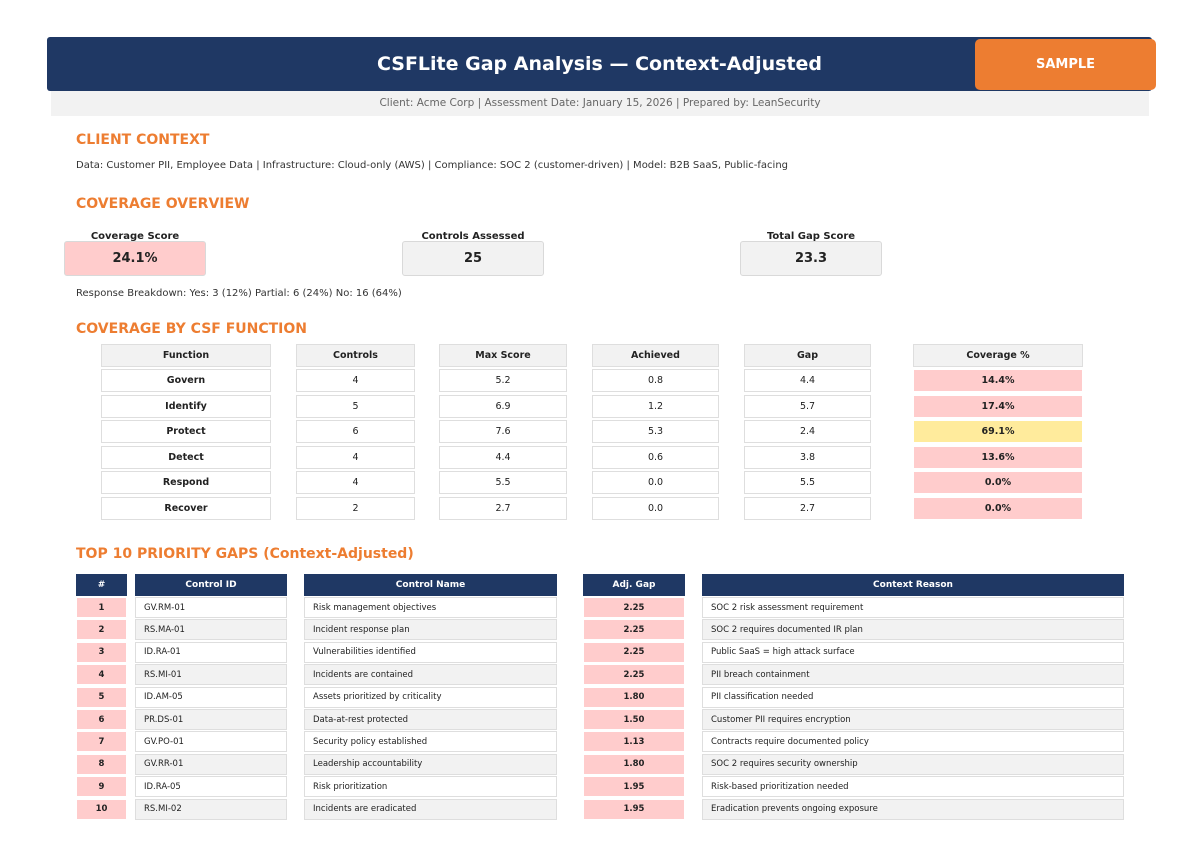 This screenshot has height=859, width=1200. I want to click on column-header: Coverage %, so click(998, 355).